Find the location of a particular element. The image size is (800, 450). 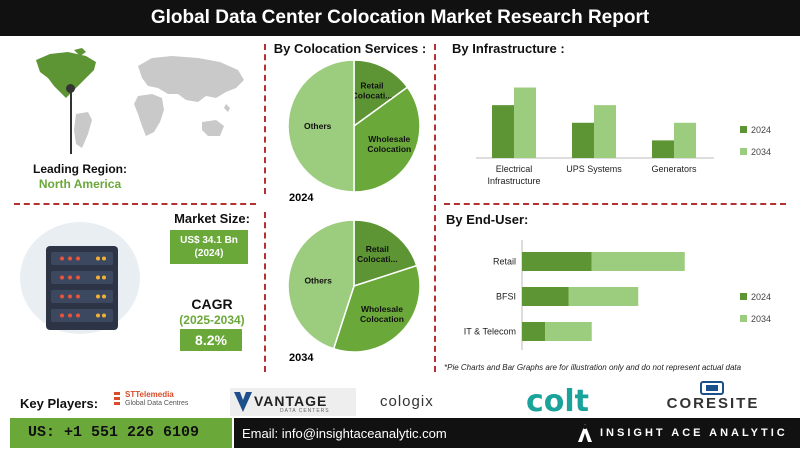

phone-number: US: +1 551 226 6109 is located at coordinates (121, 433).